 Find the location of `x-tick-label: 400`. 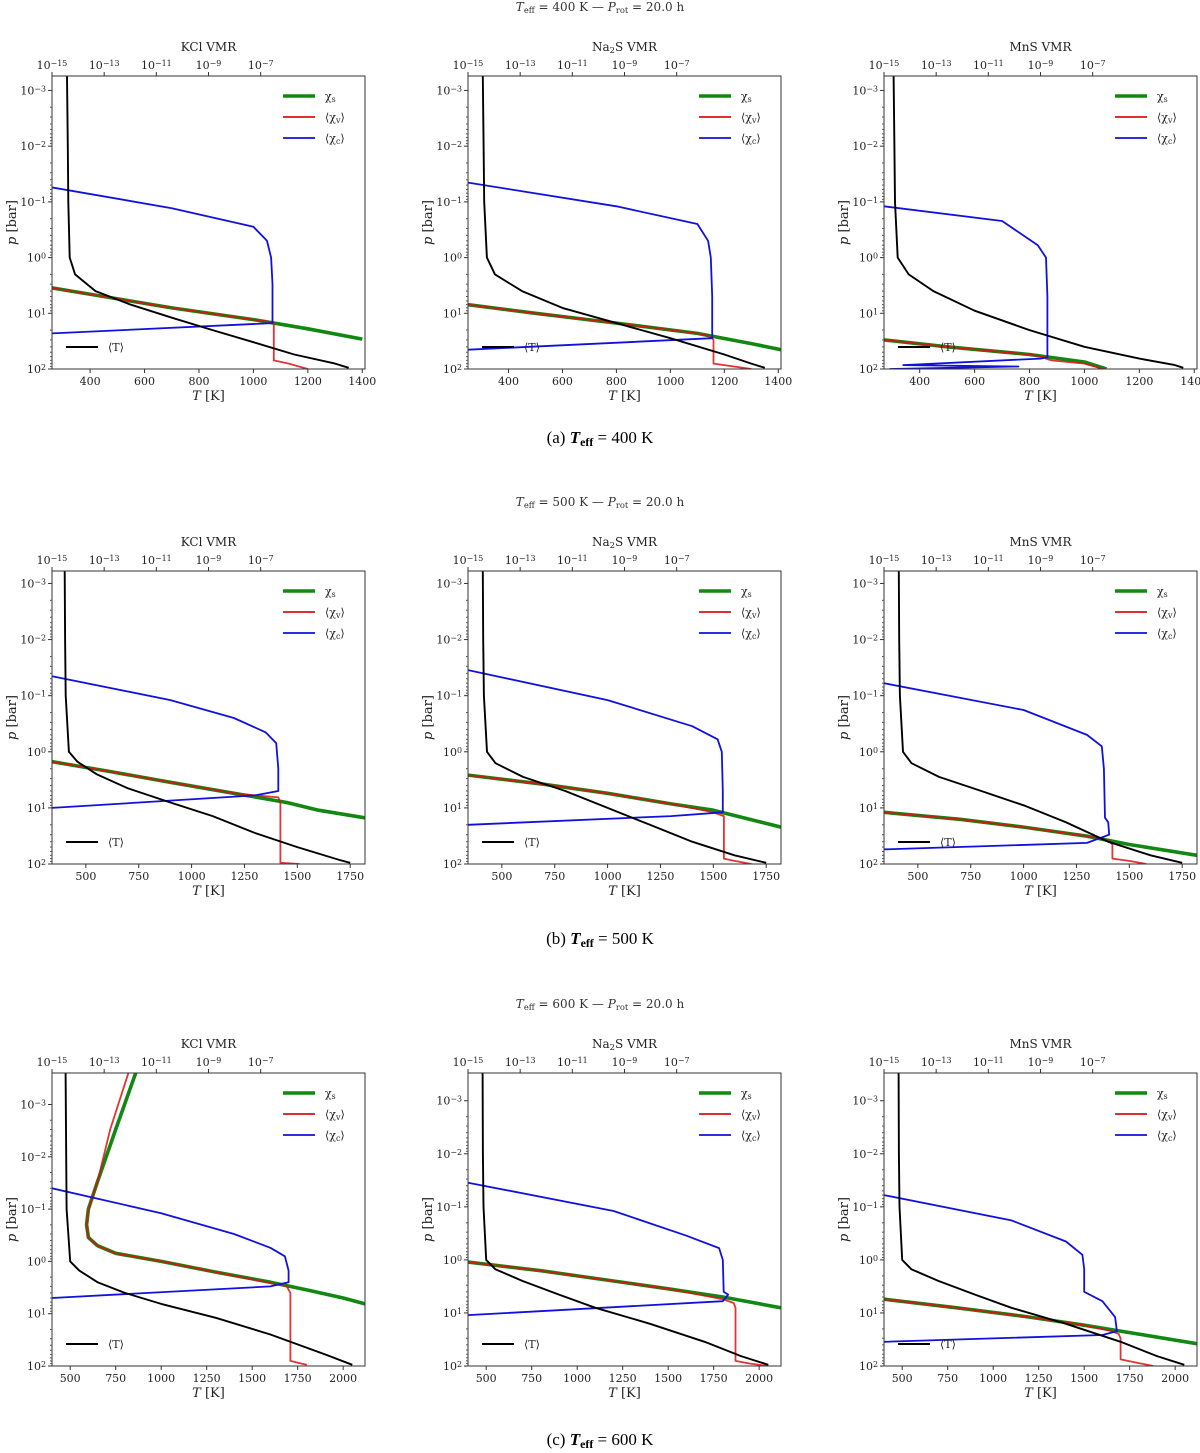

x-tick-label: 400 is located at coordinates (919, 381).